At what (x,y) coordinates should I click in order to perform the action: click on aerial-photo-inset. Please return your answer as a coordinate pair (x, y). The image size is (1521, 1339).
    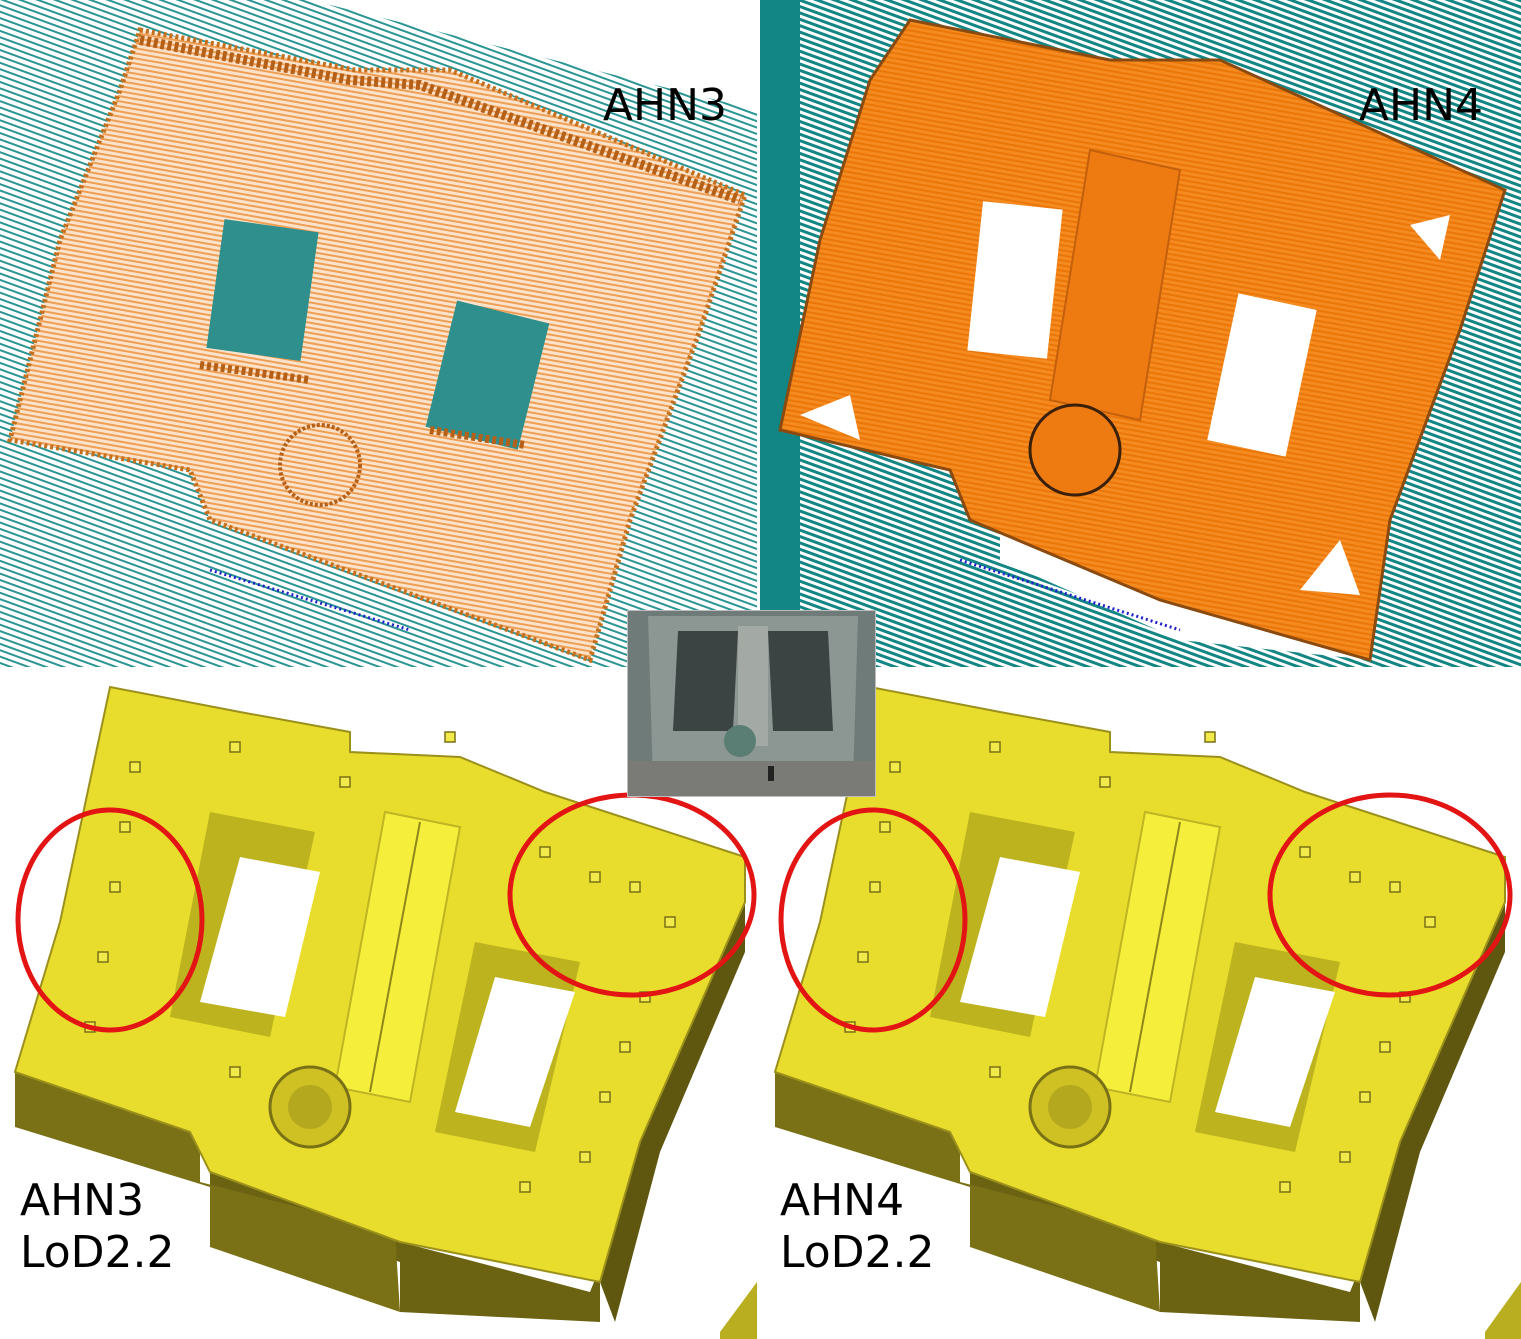
    Looking at the image, I should click on (751, 703).